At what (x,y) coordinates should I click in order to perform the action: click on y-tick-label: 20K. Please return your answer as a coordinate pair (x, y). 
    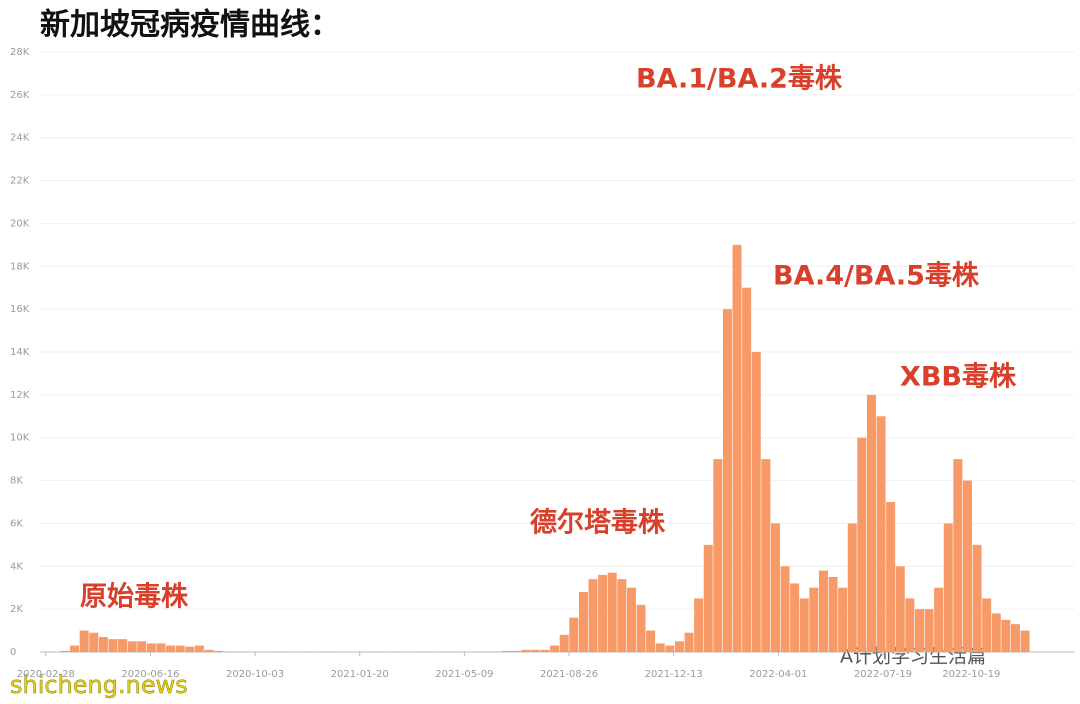
    Looking at the image, I should click on (20, 223).